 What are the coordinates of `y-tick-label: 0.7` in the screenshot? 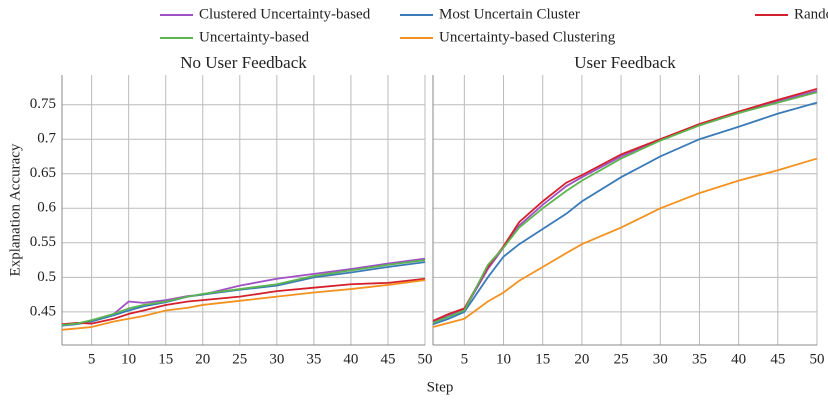 It's located at (46, 139).